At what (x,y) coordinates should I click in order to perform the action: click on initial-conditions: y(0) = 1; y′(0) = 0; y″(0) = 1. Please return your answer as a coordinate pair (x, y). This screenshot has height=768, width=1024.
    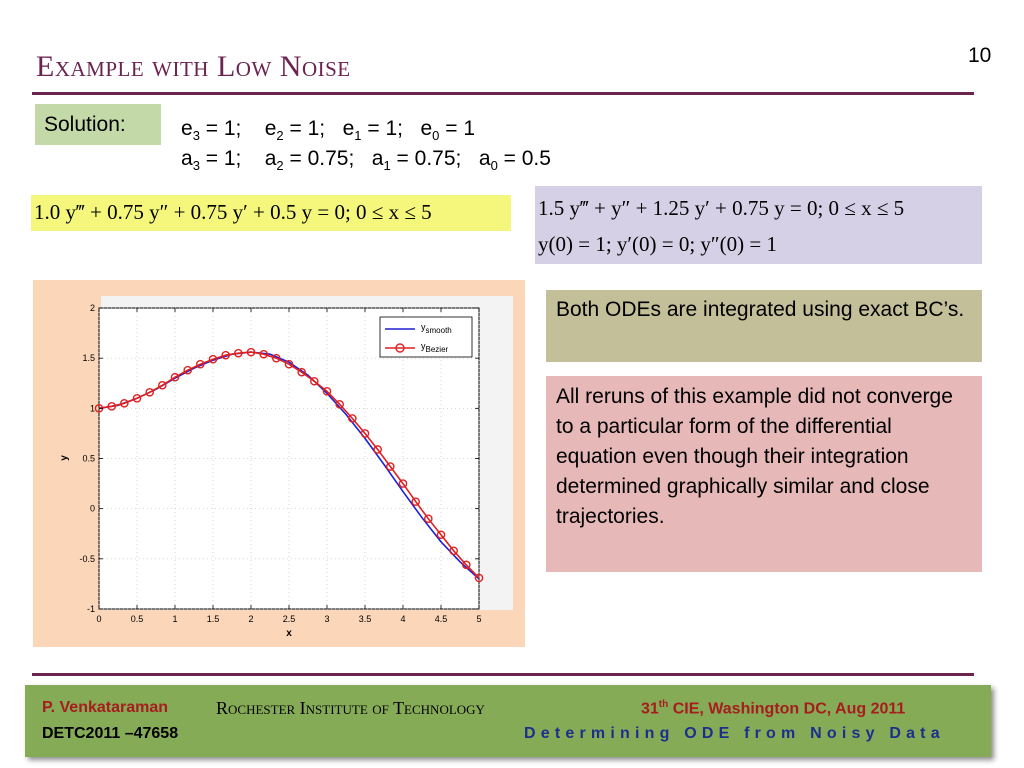
    Looking at the image, I should click on (657, 244).